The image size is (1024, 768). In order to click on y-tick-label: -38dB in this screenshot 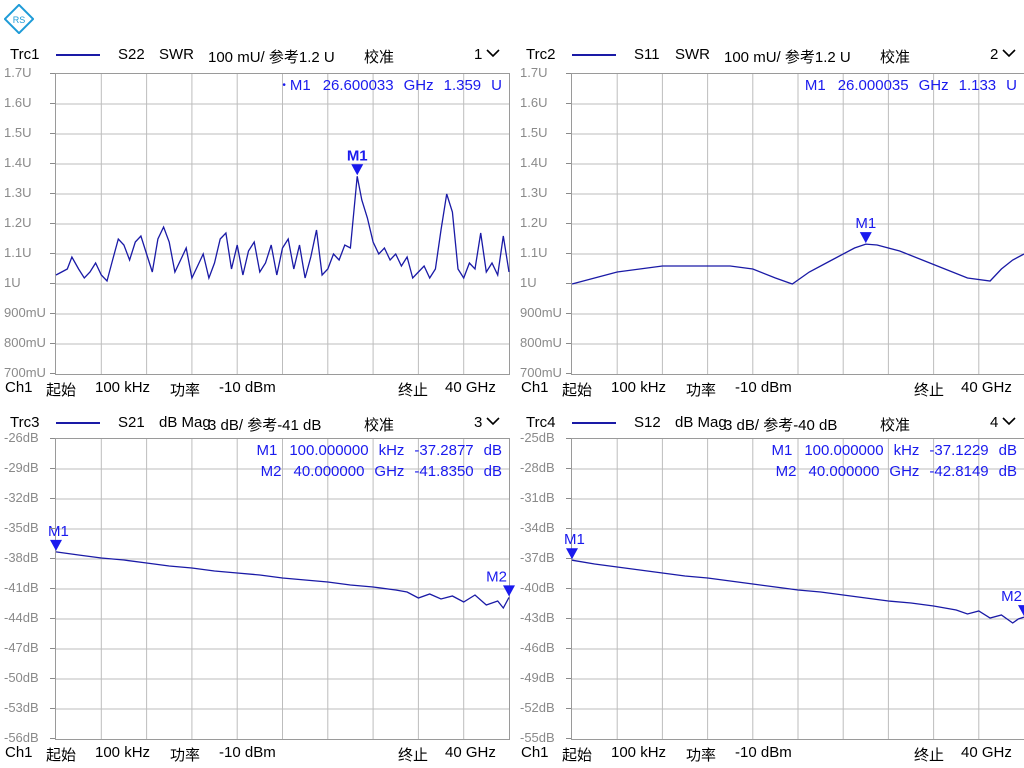, I will do `click(21, 557)`.